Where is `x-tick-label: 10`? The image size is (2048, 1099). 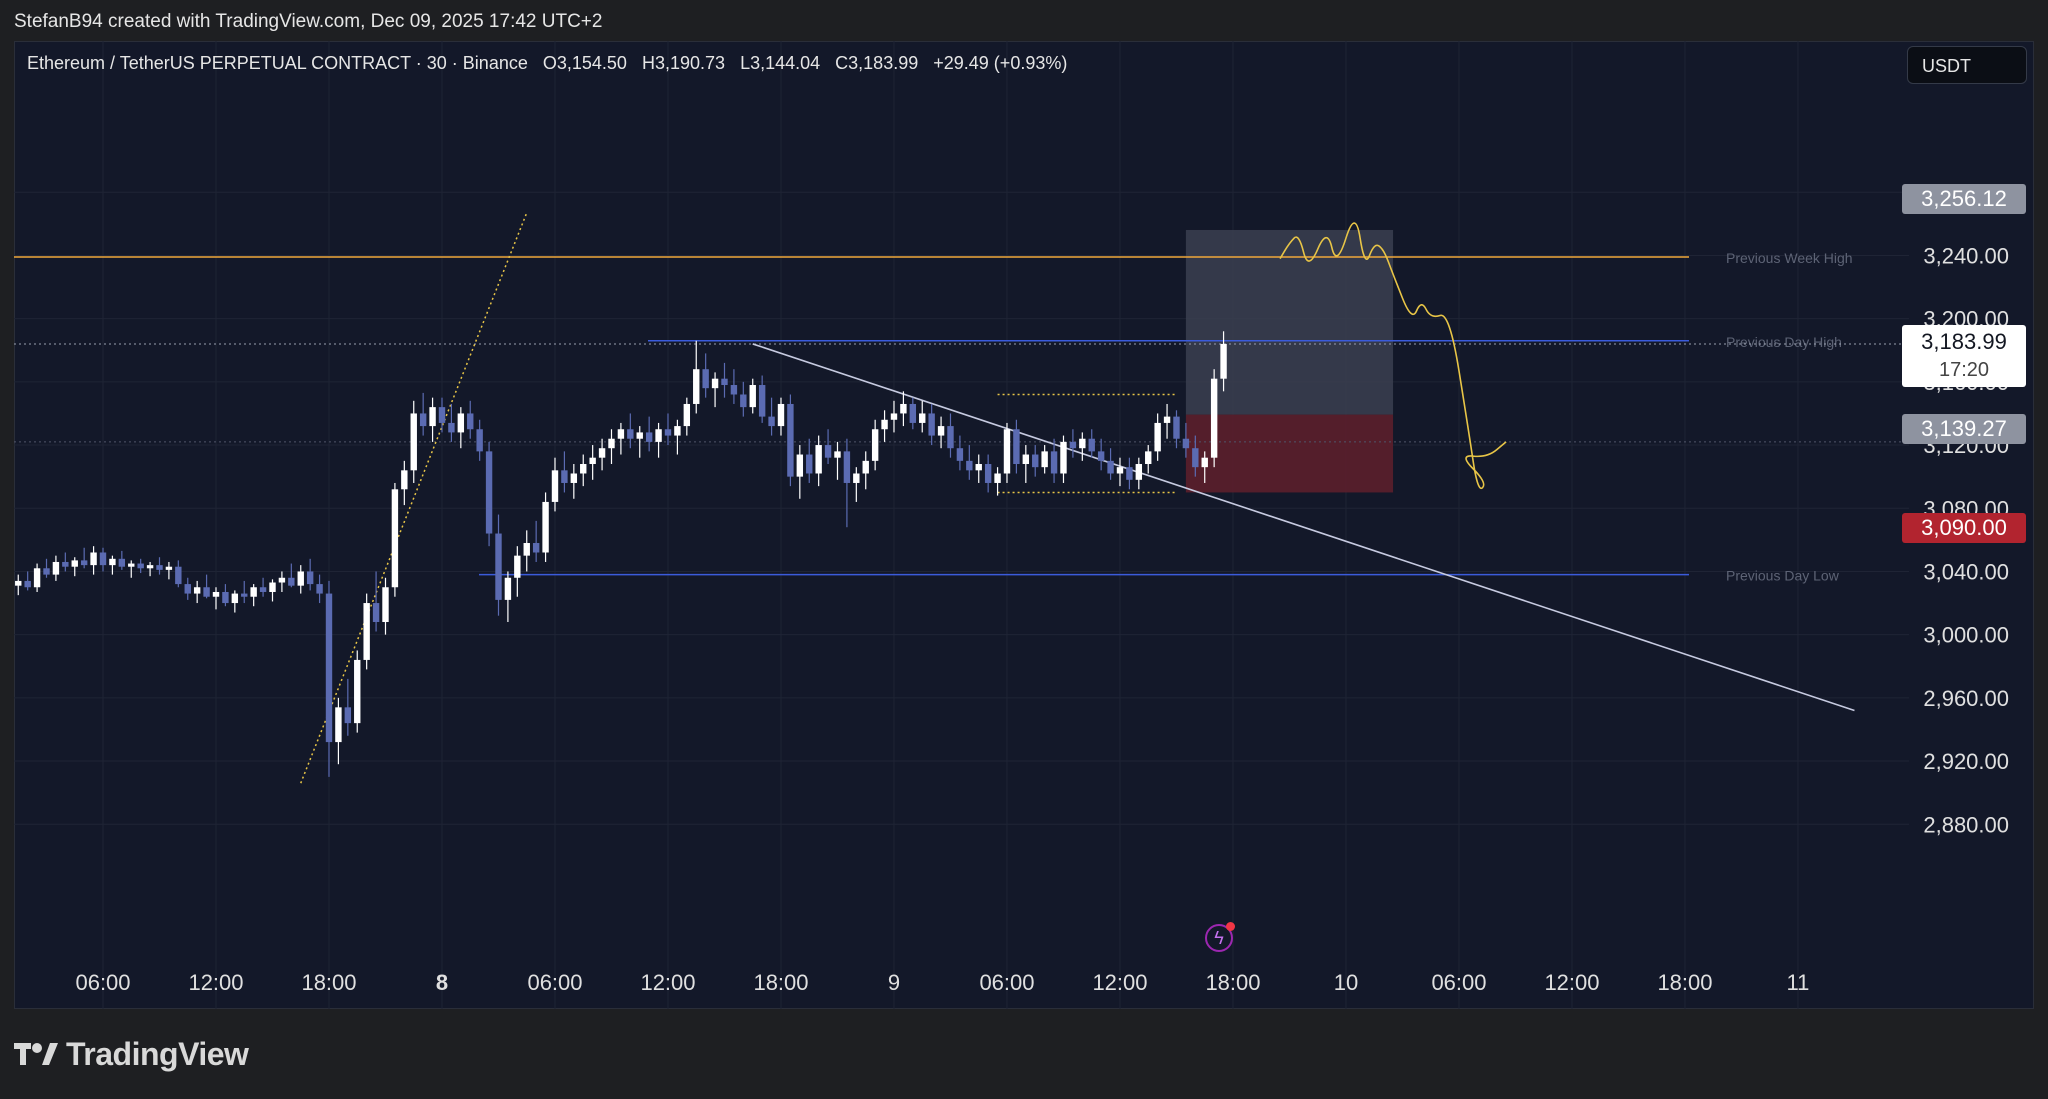 x-tick-label: 10 is located at coordinates (1346, 982).